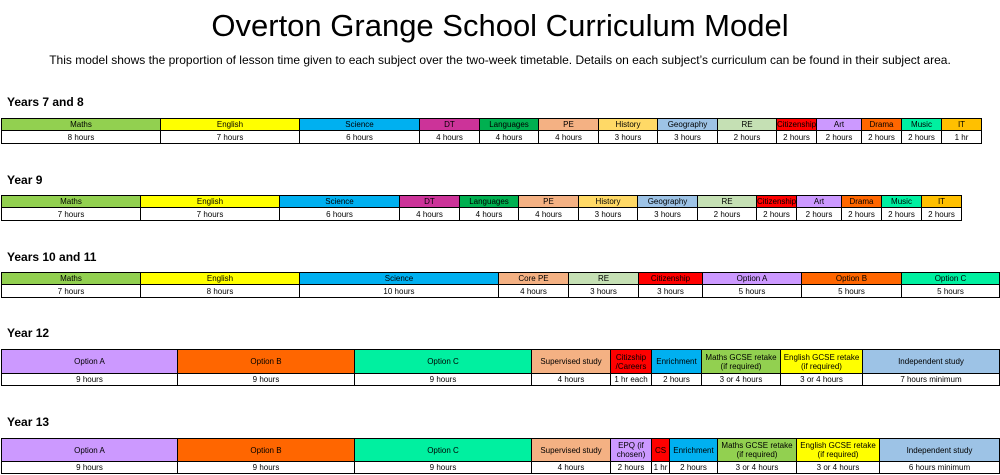 This screenshot has height=475, width=1000. What do you see at coordinates (28, 422) in the screenshot?
I see `section-label-year-13: Year 13` at bounding box center [28, 422].